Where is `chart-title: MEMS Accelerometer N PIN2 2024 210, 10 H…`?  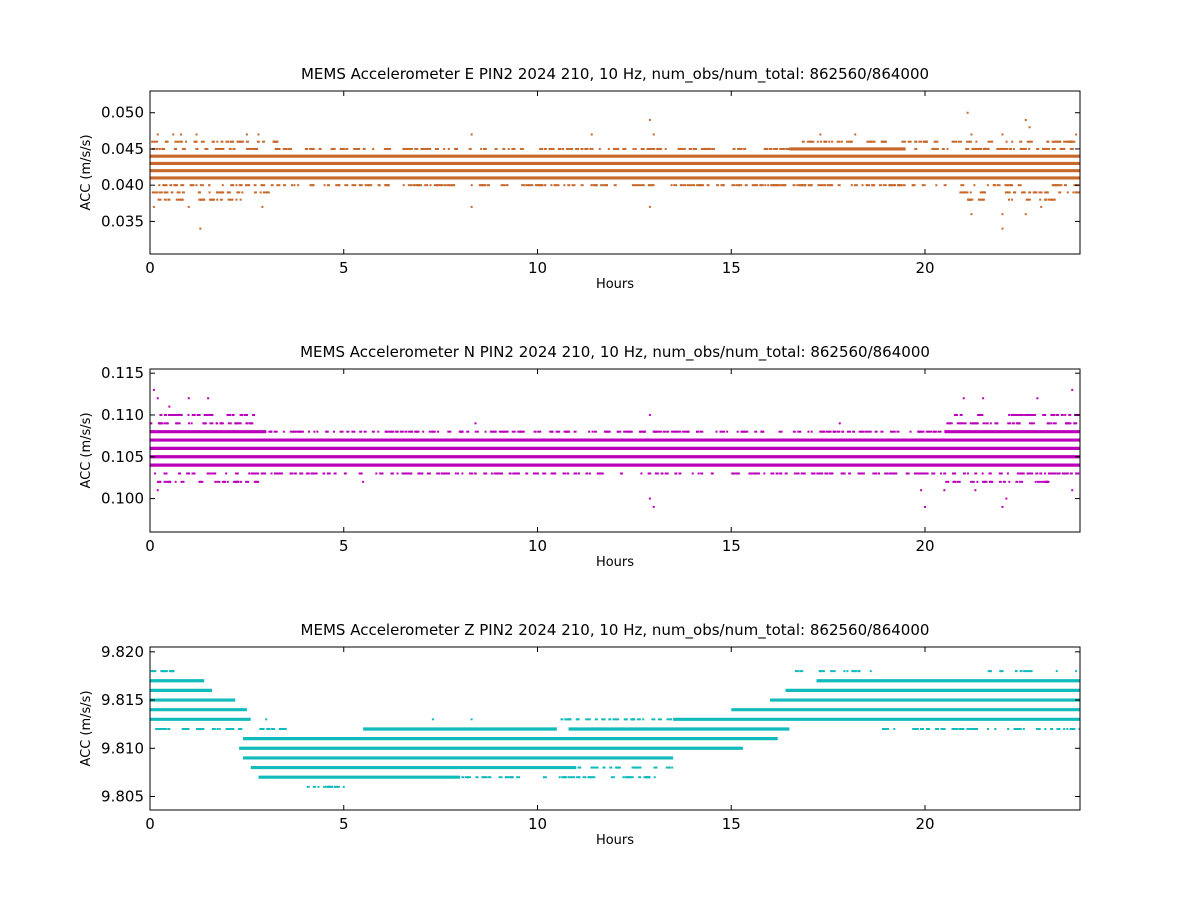
chart-title: MEMS Accelerometer N PIN2 2024 210, 10 H… is located at coordinates (615, 352).